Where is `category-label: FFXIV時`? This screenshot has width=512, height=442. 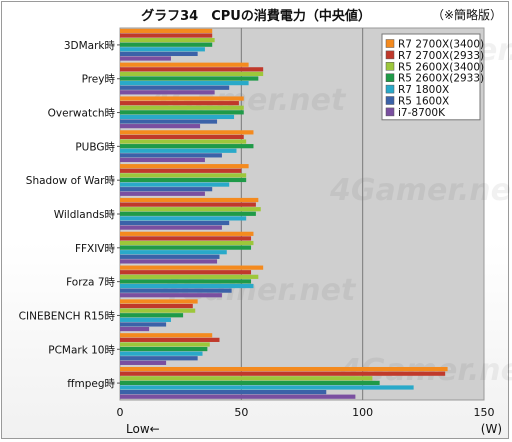 category-label: FFXIV時 is located at coordinates (95, 249).